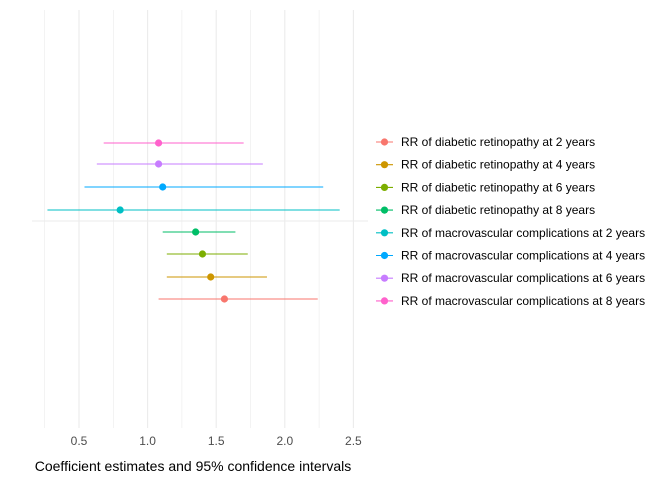 The width and height of the screenshot is (672, 480). I want to click on x-tick-label: 2.5, so click(353, 441).